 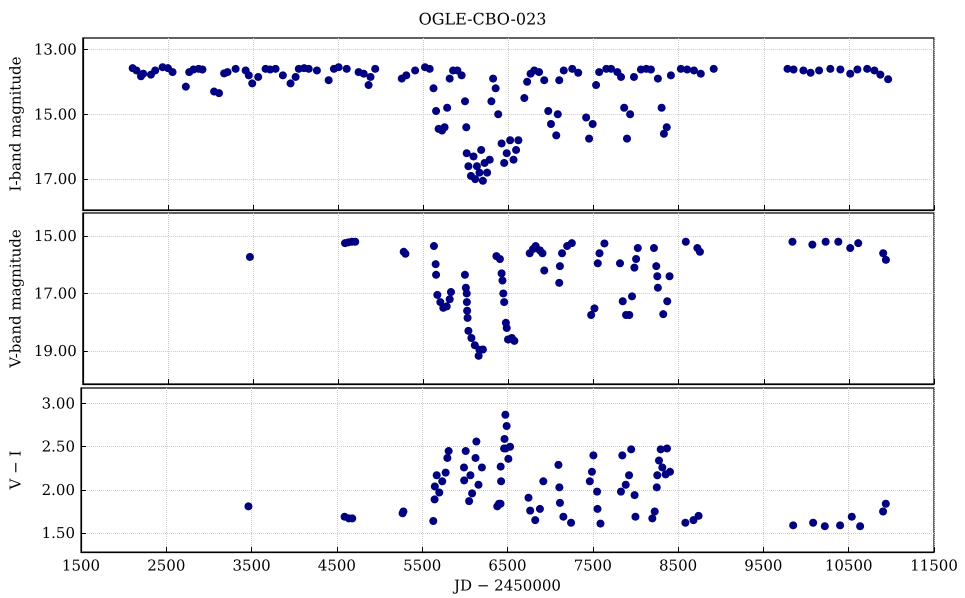 What do you see at coordinates (593, 565) in the screenshot?
I see `x-tick-label: 7500` at bounding box center [593, 565].